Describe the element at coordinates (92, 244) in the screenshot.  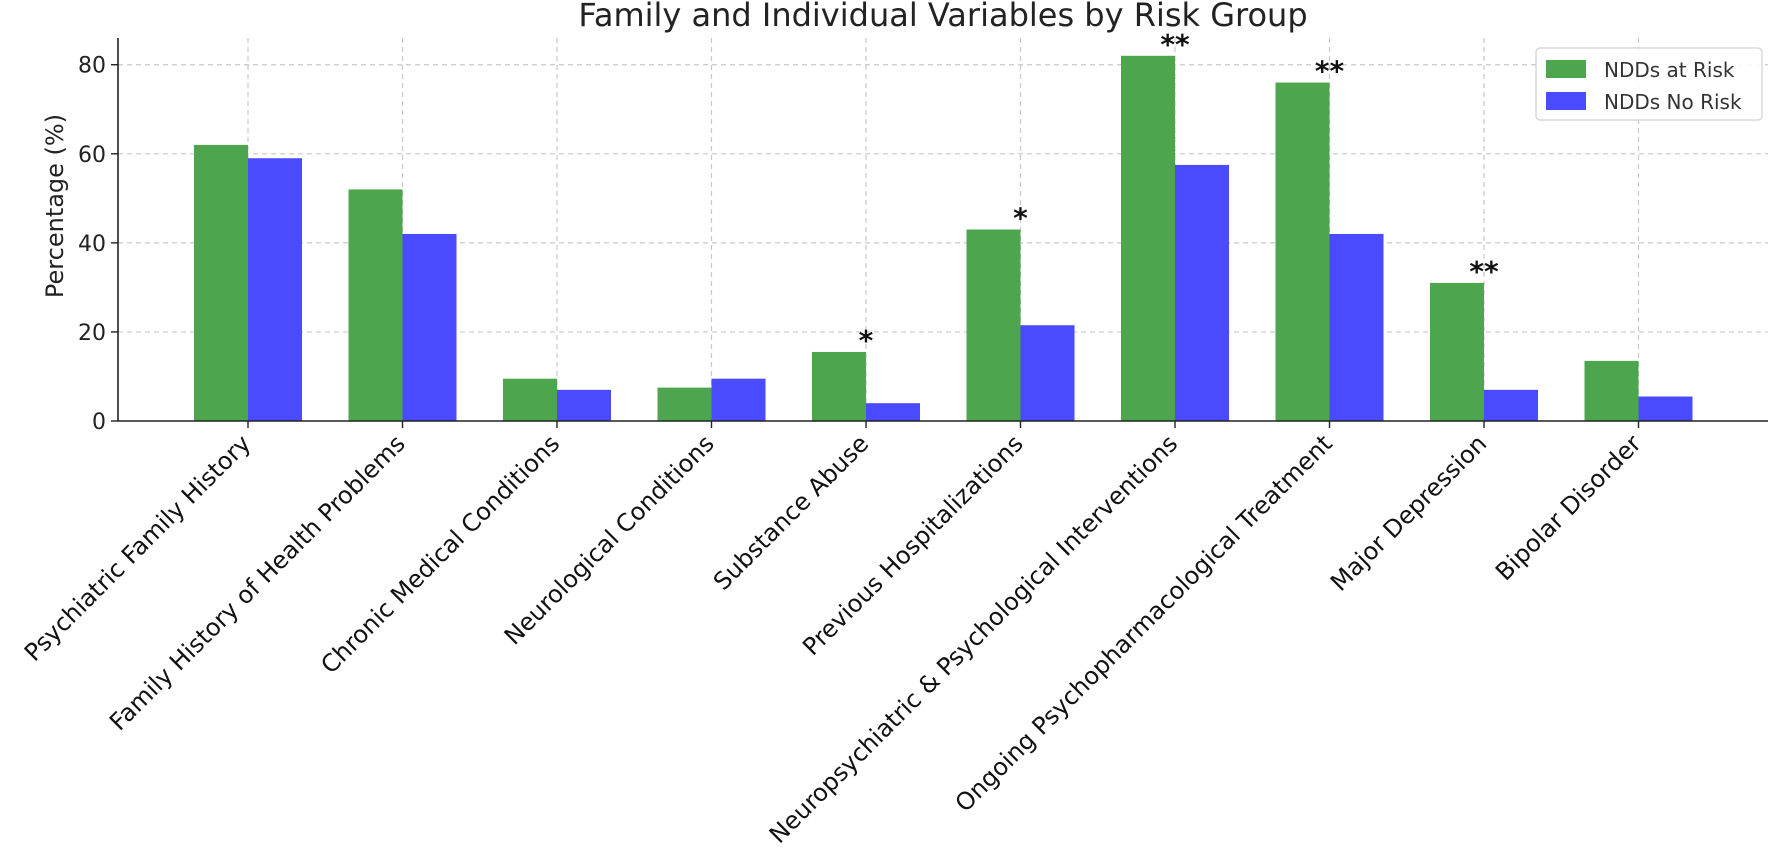
I see `y-tick-label: 40` at that location.